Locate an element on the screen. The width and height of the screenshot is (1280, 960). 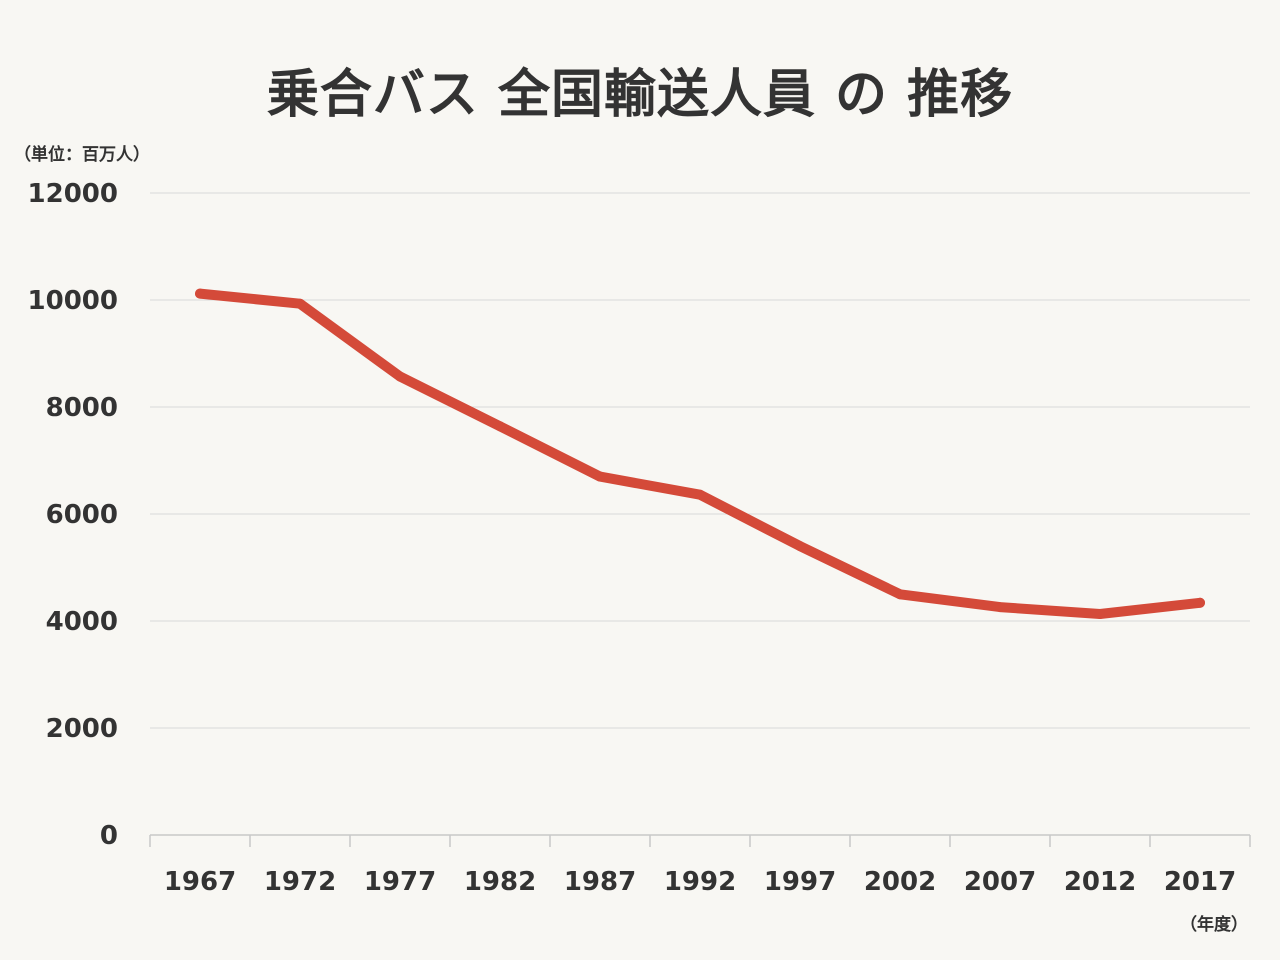
y-tick-label-5: 10000 is located at coordinates (73, 301).